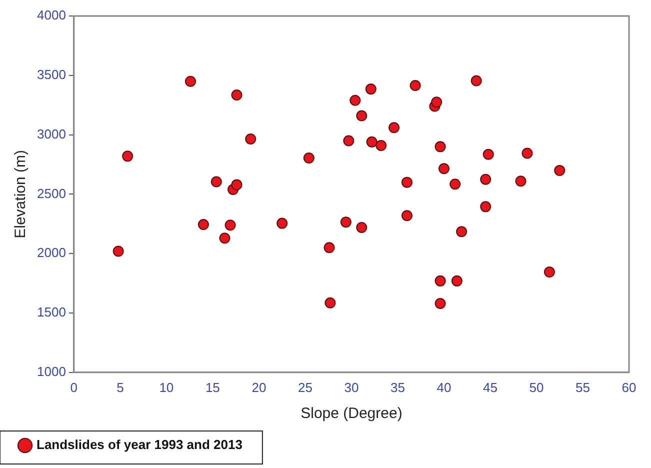 The image size is (651, 468). I want to click on x-tick-label: 45, so click(490, 387).